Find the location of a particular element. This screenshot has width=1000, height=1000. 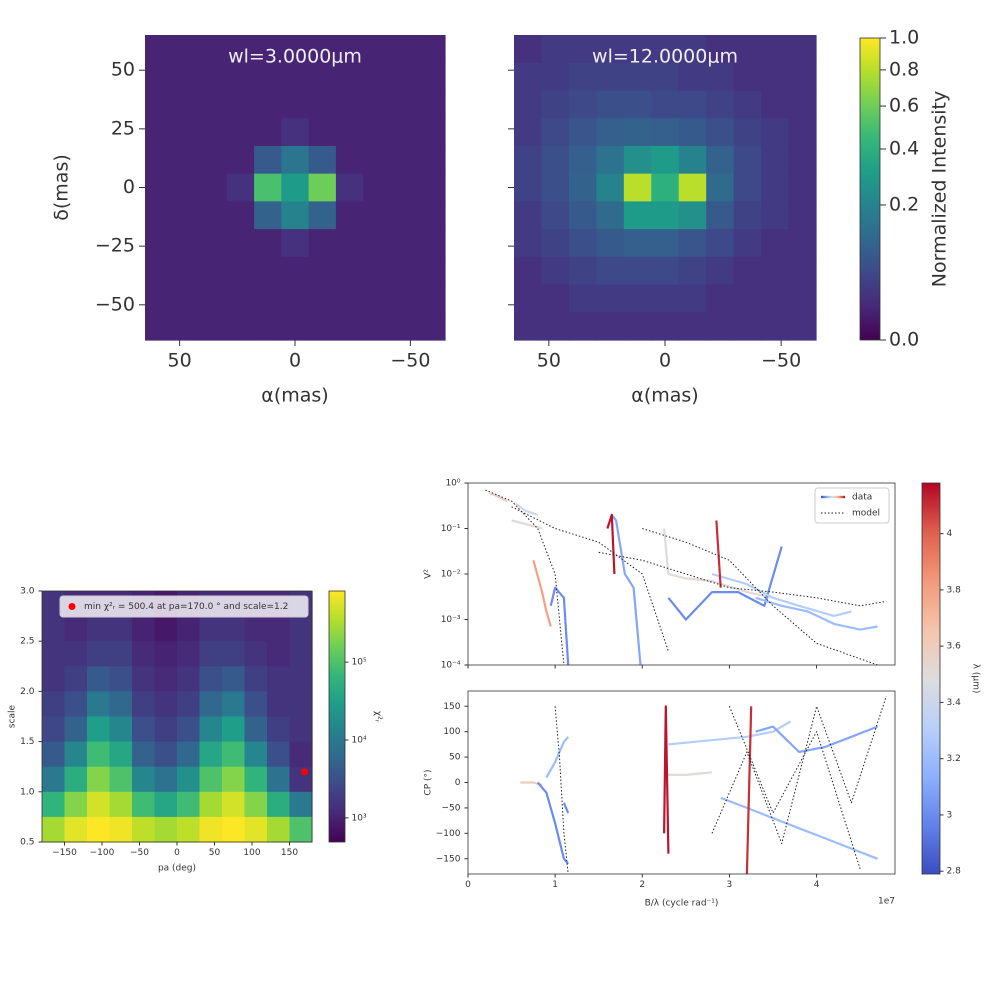

colorbar-tick-label: 2.8 is located at coordinates (954, 872).